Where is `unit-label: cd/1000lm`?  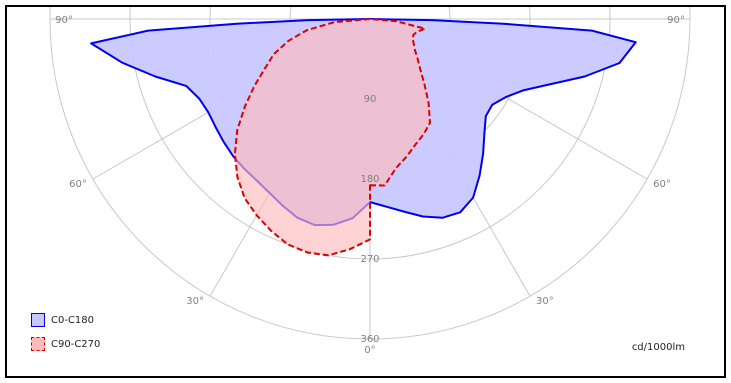
unit-label: cd/1000lm is located at coordinates (658, 347).